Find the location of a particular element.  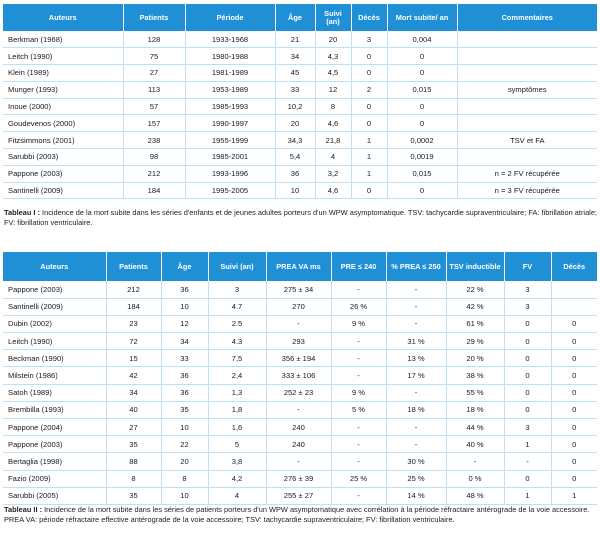

table-row: Sarubbi (2003) 98 1985-2001 5,4 4 1 0,0019 is located at coordinates (300, 157).